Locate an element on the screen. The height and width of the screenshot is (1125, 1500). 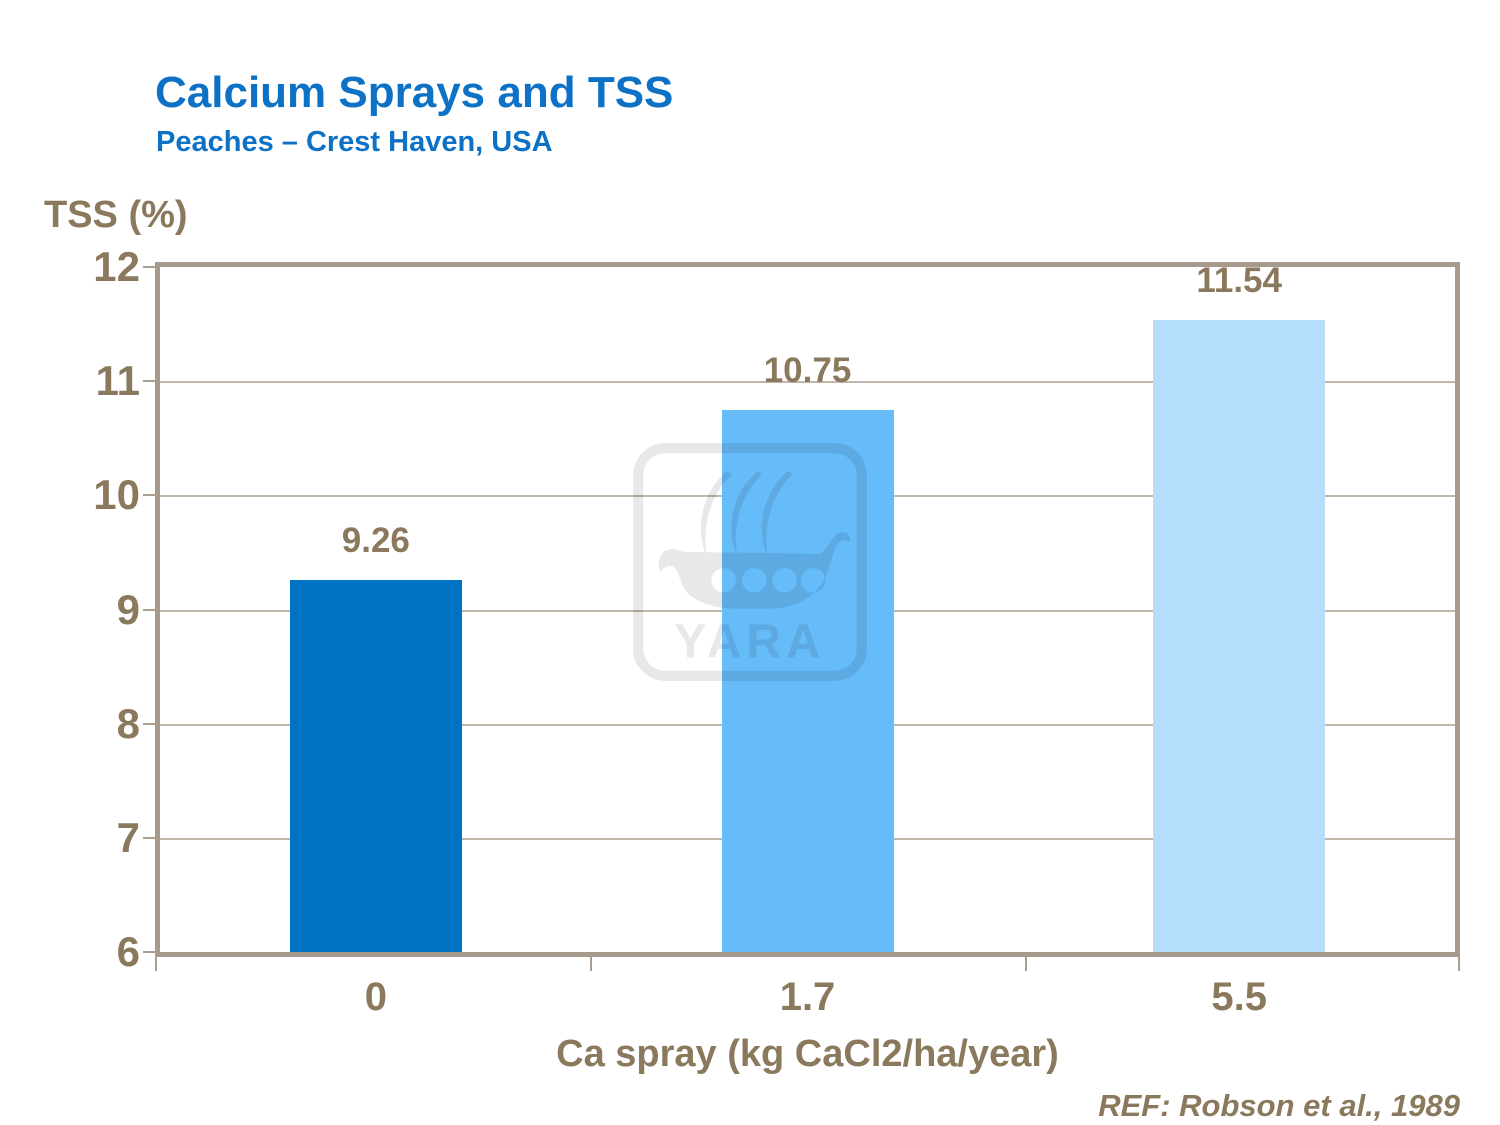
x-axis-label-1.7: 1.7 is located at coordinates (807, 997).